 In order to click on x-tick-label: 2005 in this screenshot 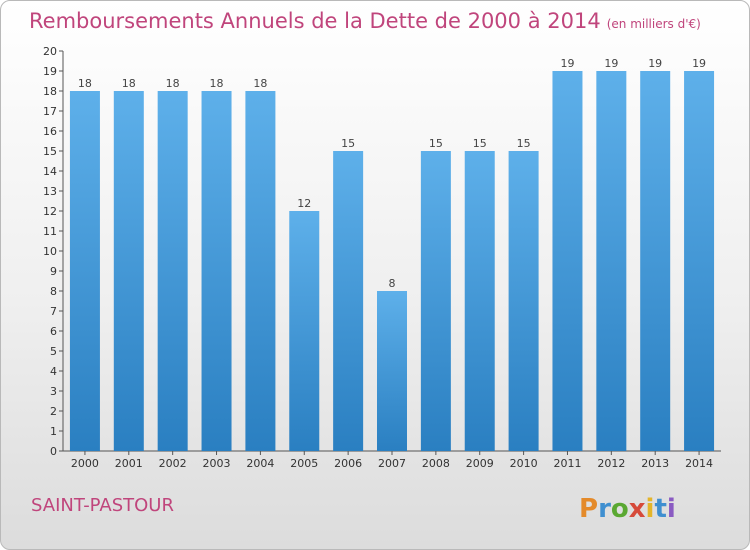, I will do `click(304, 463)`.